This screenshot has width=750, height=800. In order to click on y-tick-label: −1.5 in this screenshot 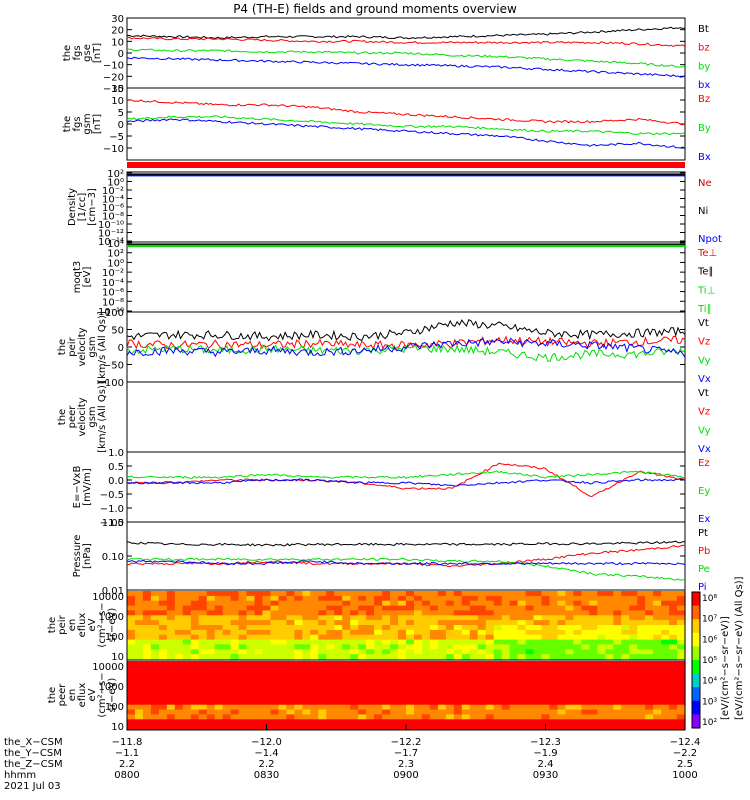, I will do `click(112, 523)`.